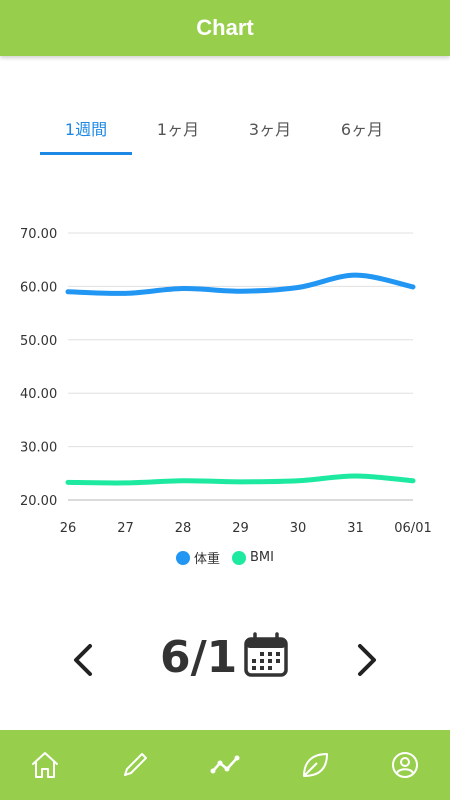 This screenshot has width=450, height=800. I want to click on y-tick-label: 70.00, so click(38, 234).